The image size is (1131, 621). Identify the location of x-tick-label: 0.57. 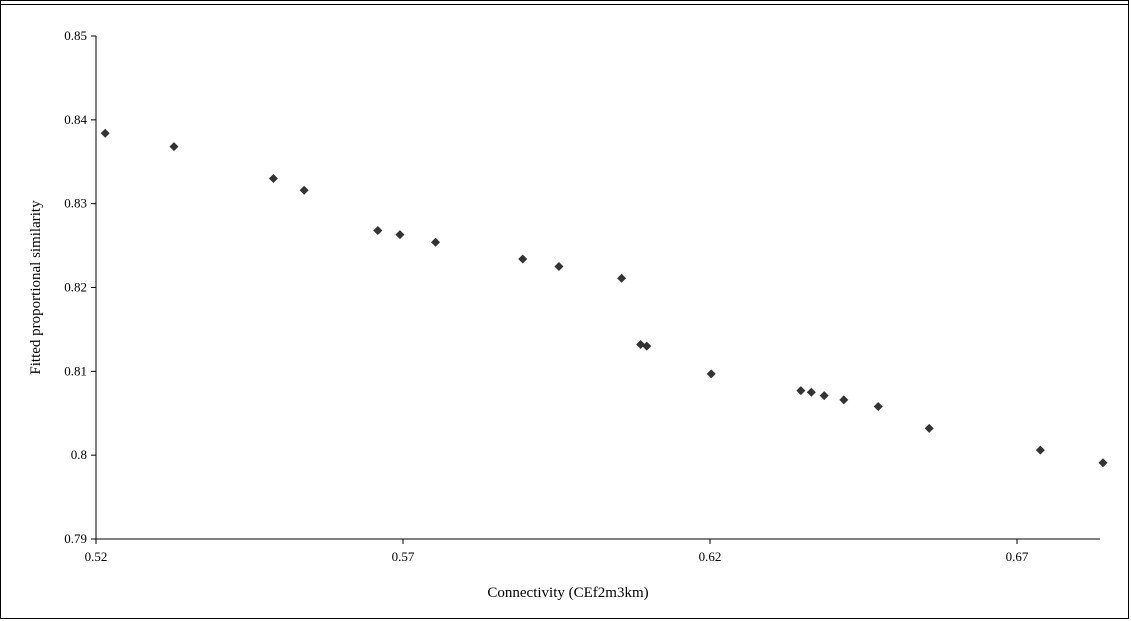
(403, 556).